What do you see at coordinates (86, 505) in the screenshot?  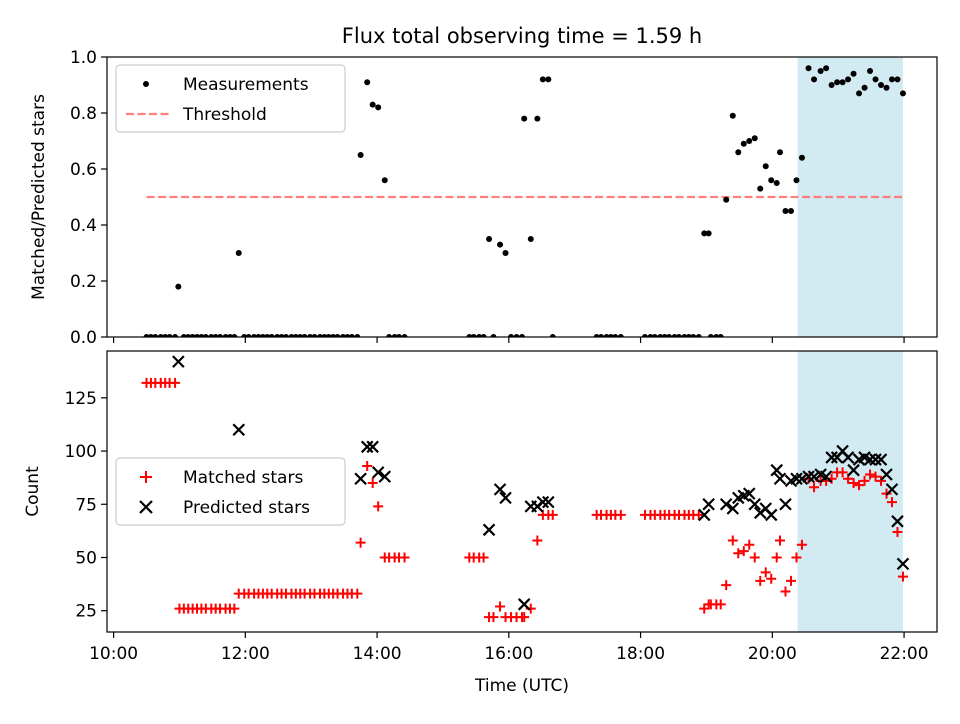 I see `y-tick-label: 75` at bounding box center [86, 505].